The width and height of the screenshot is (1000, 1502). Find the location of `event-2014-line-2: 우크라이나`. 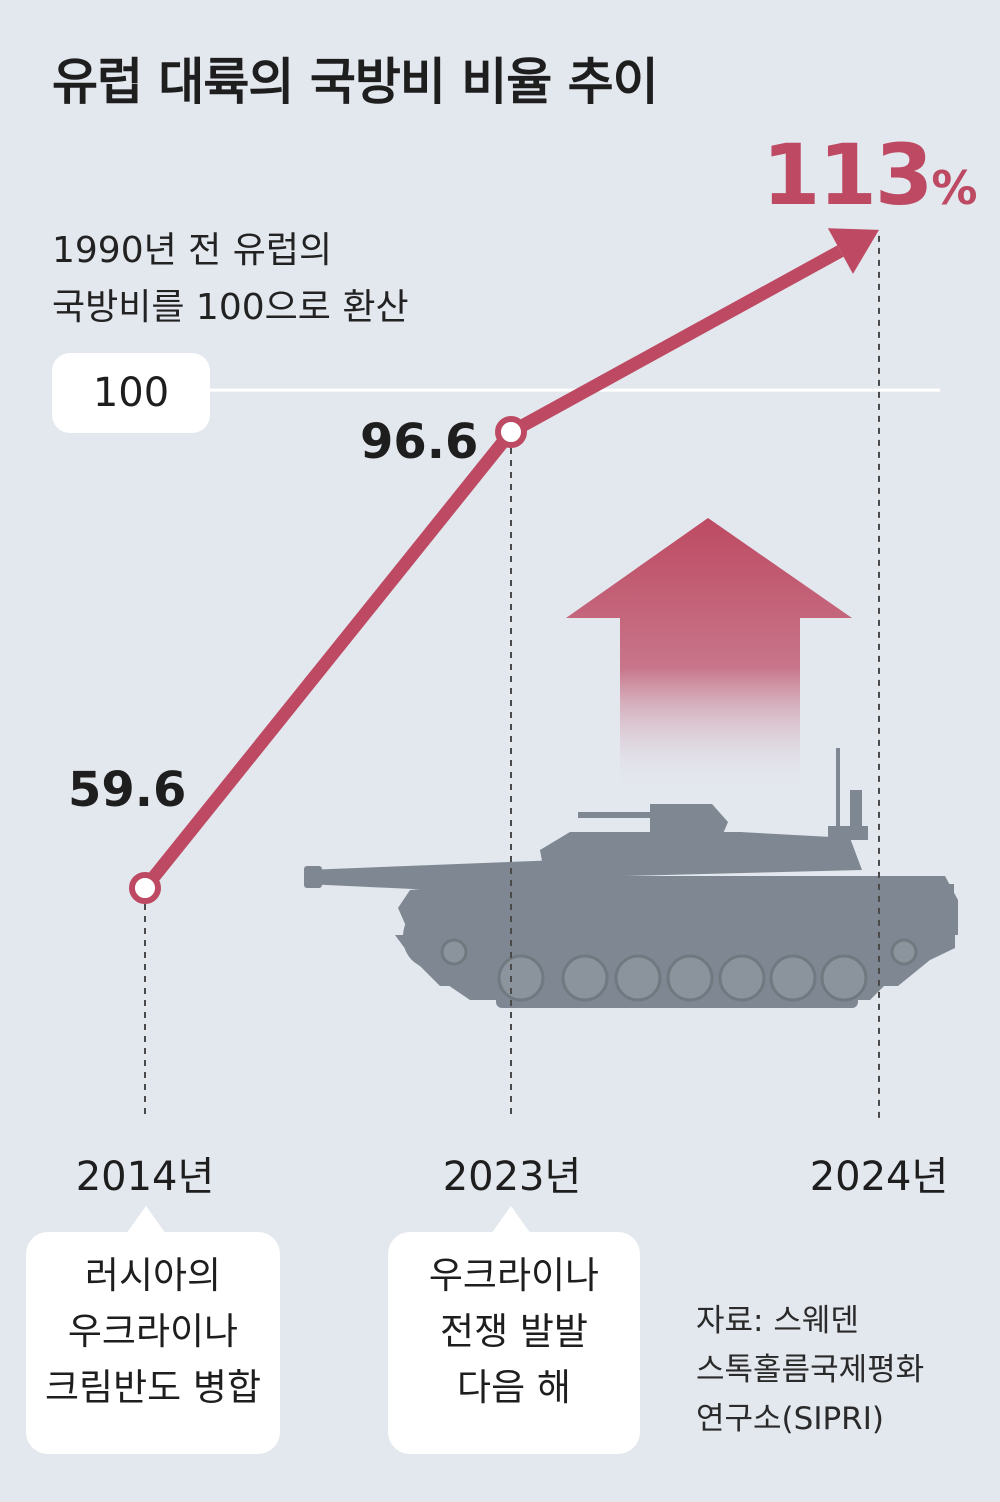

event-2014-line-2: 우크라이나 is located at coordinates (153, 1331).